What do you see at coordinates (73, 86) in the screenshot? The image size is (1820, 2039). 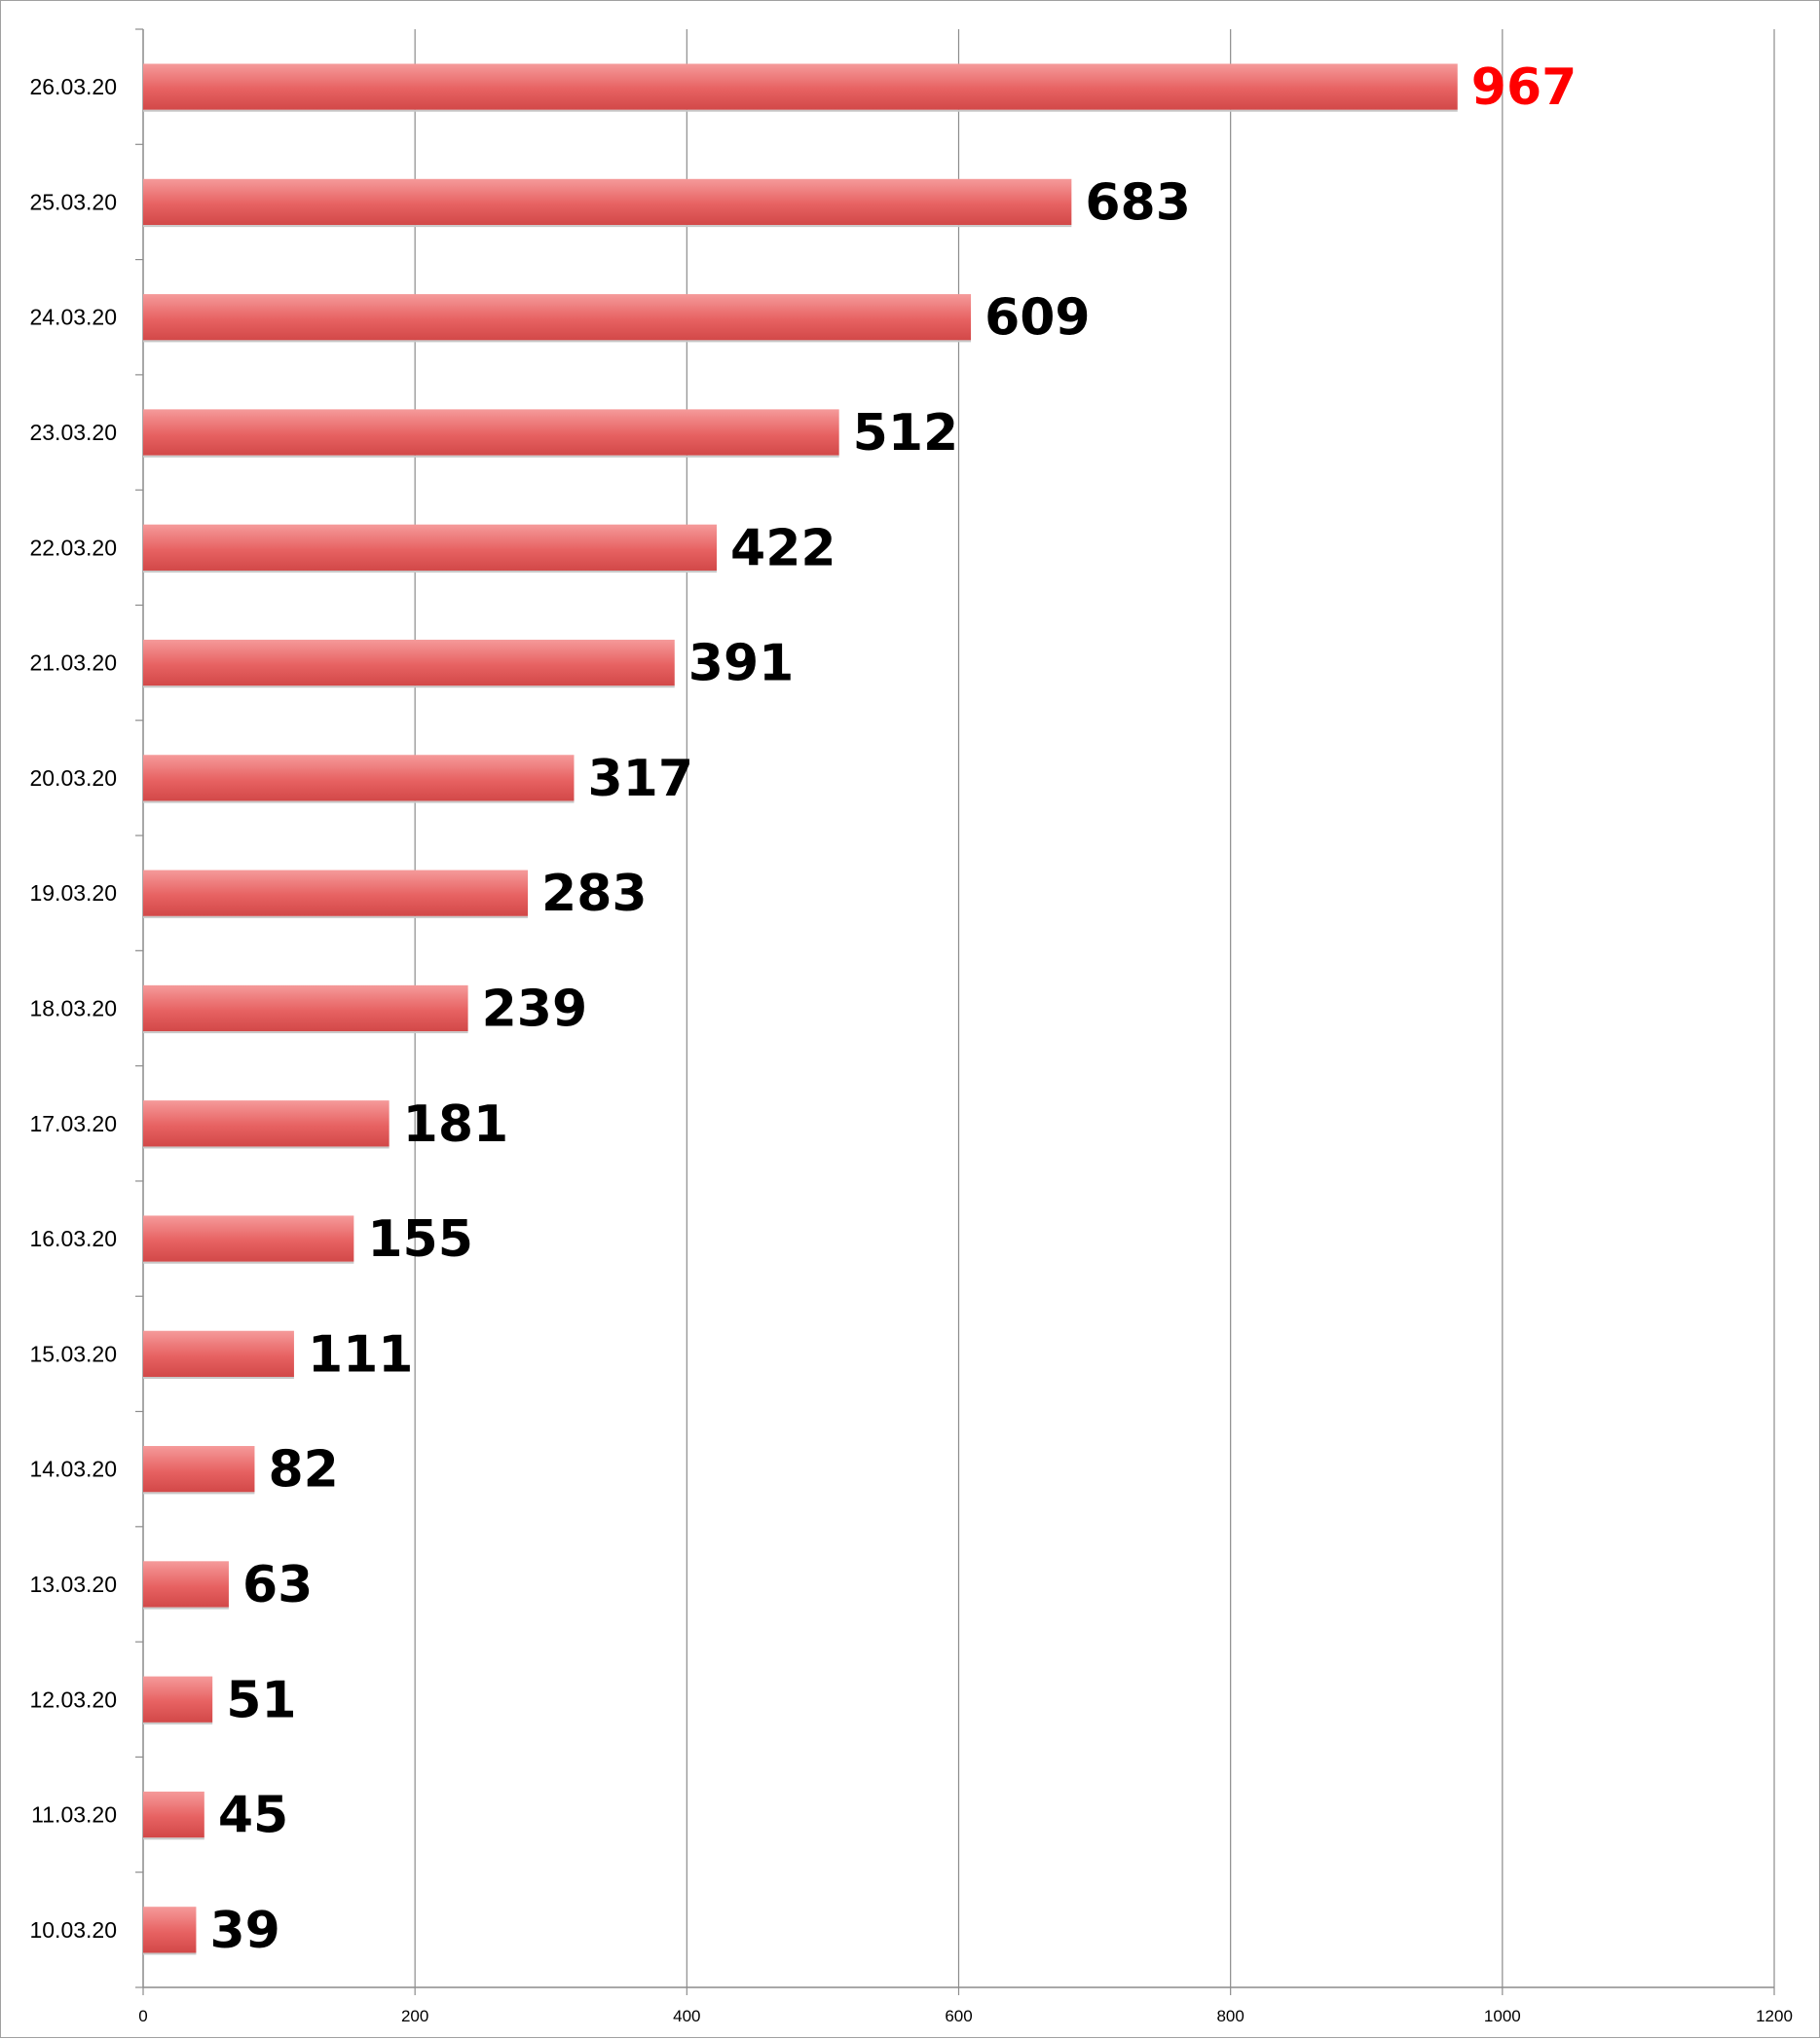 I see `category-label: 26.03.20` at bounding box center [73, 86].